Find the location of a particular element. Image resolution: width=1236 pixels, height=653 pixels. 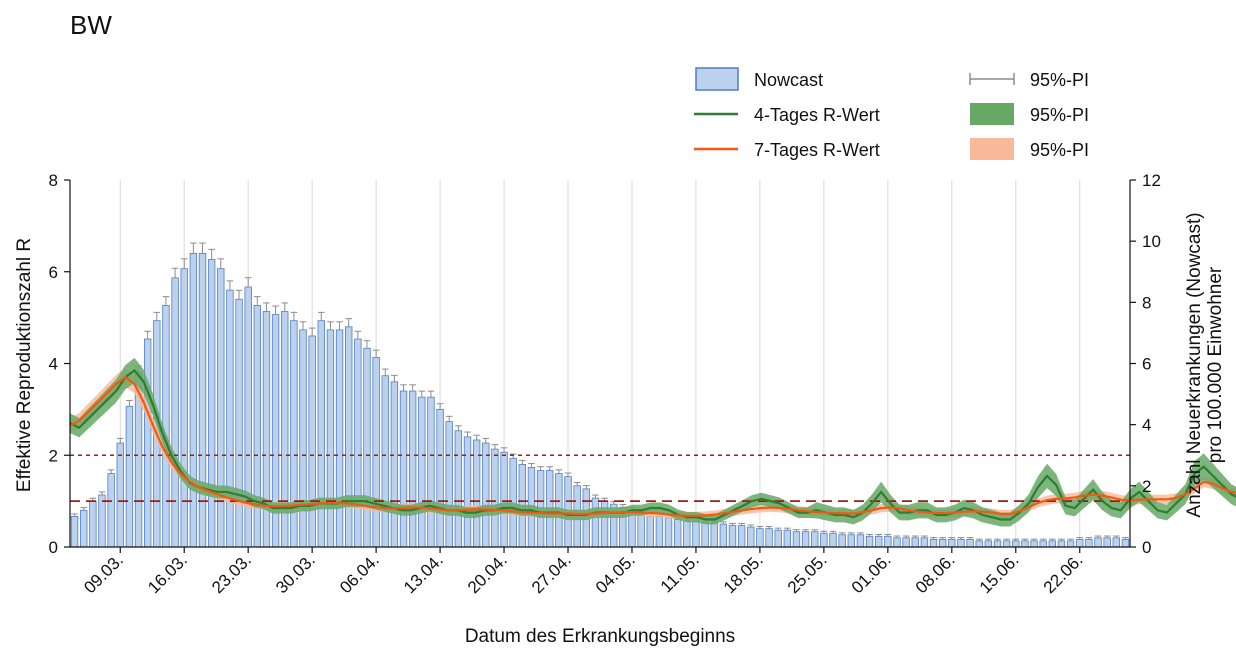

x-tick-label: 11.05. is located at coordinates (680, 573).